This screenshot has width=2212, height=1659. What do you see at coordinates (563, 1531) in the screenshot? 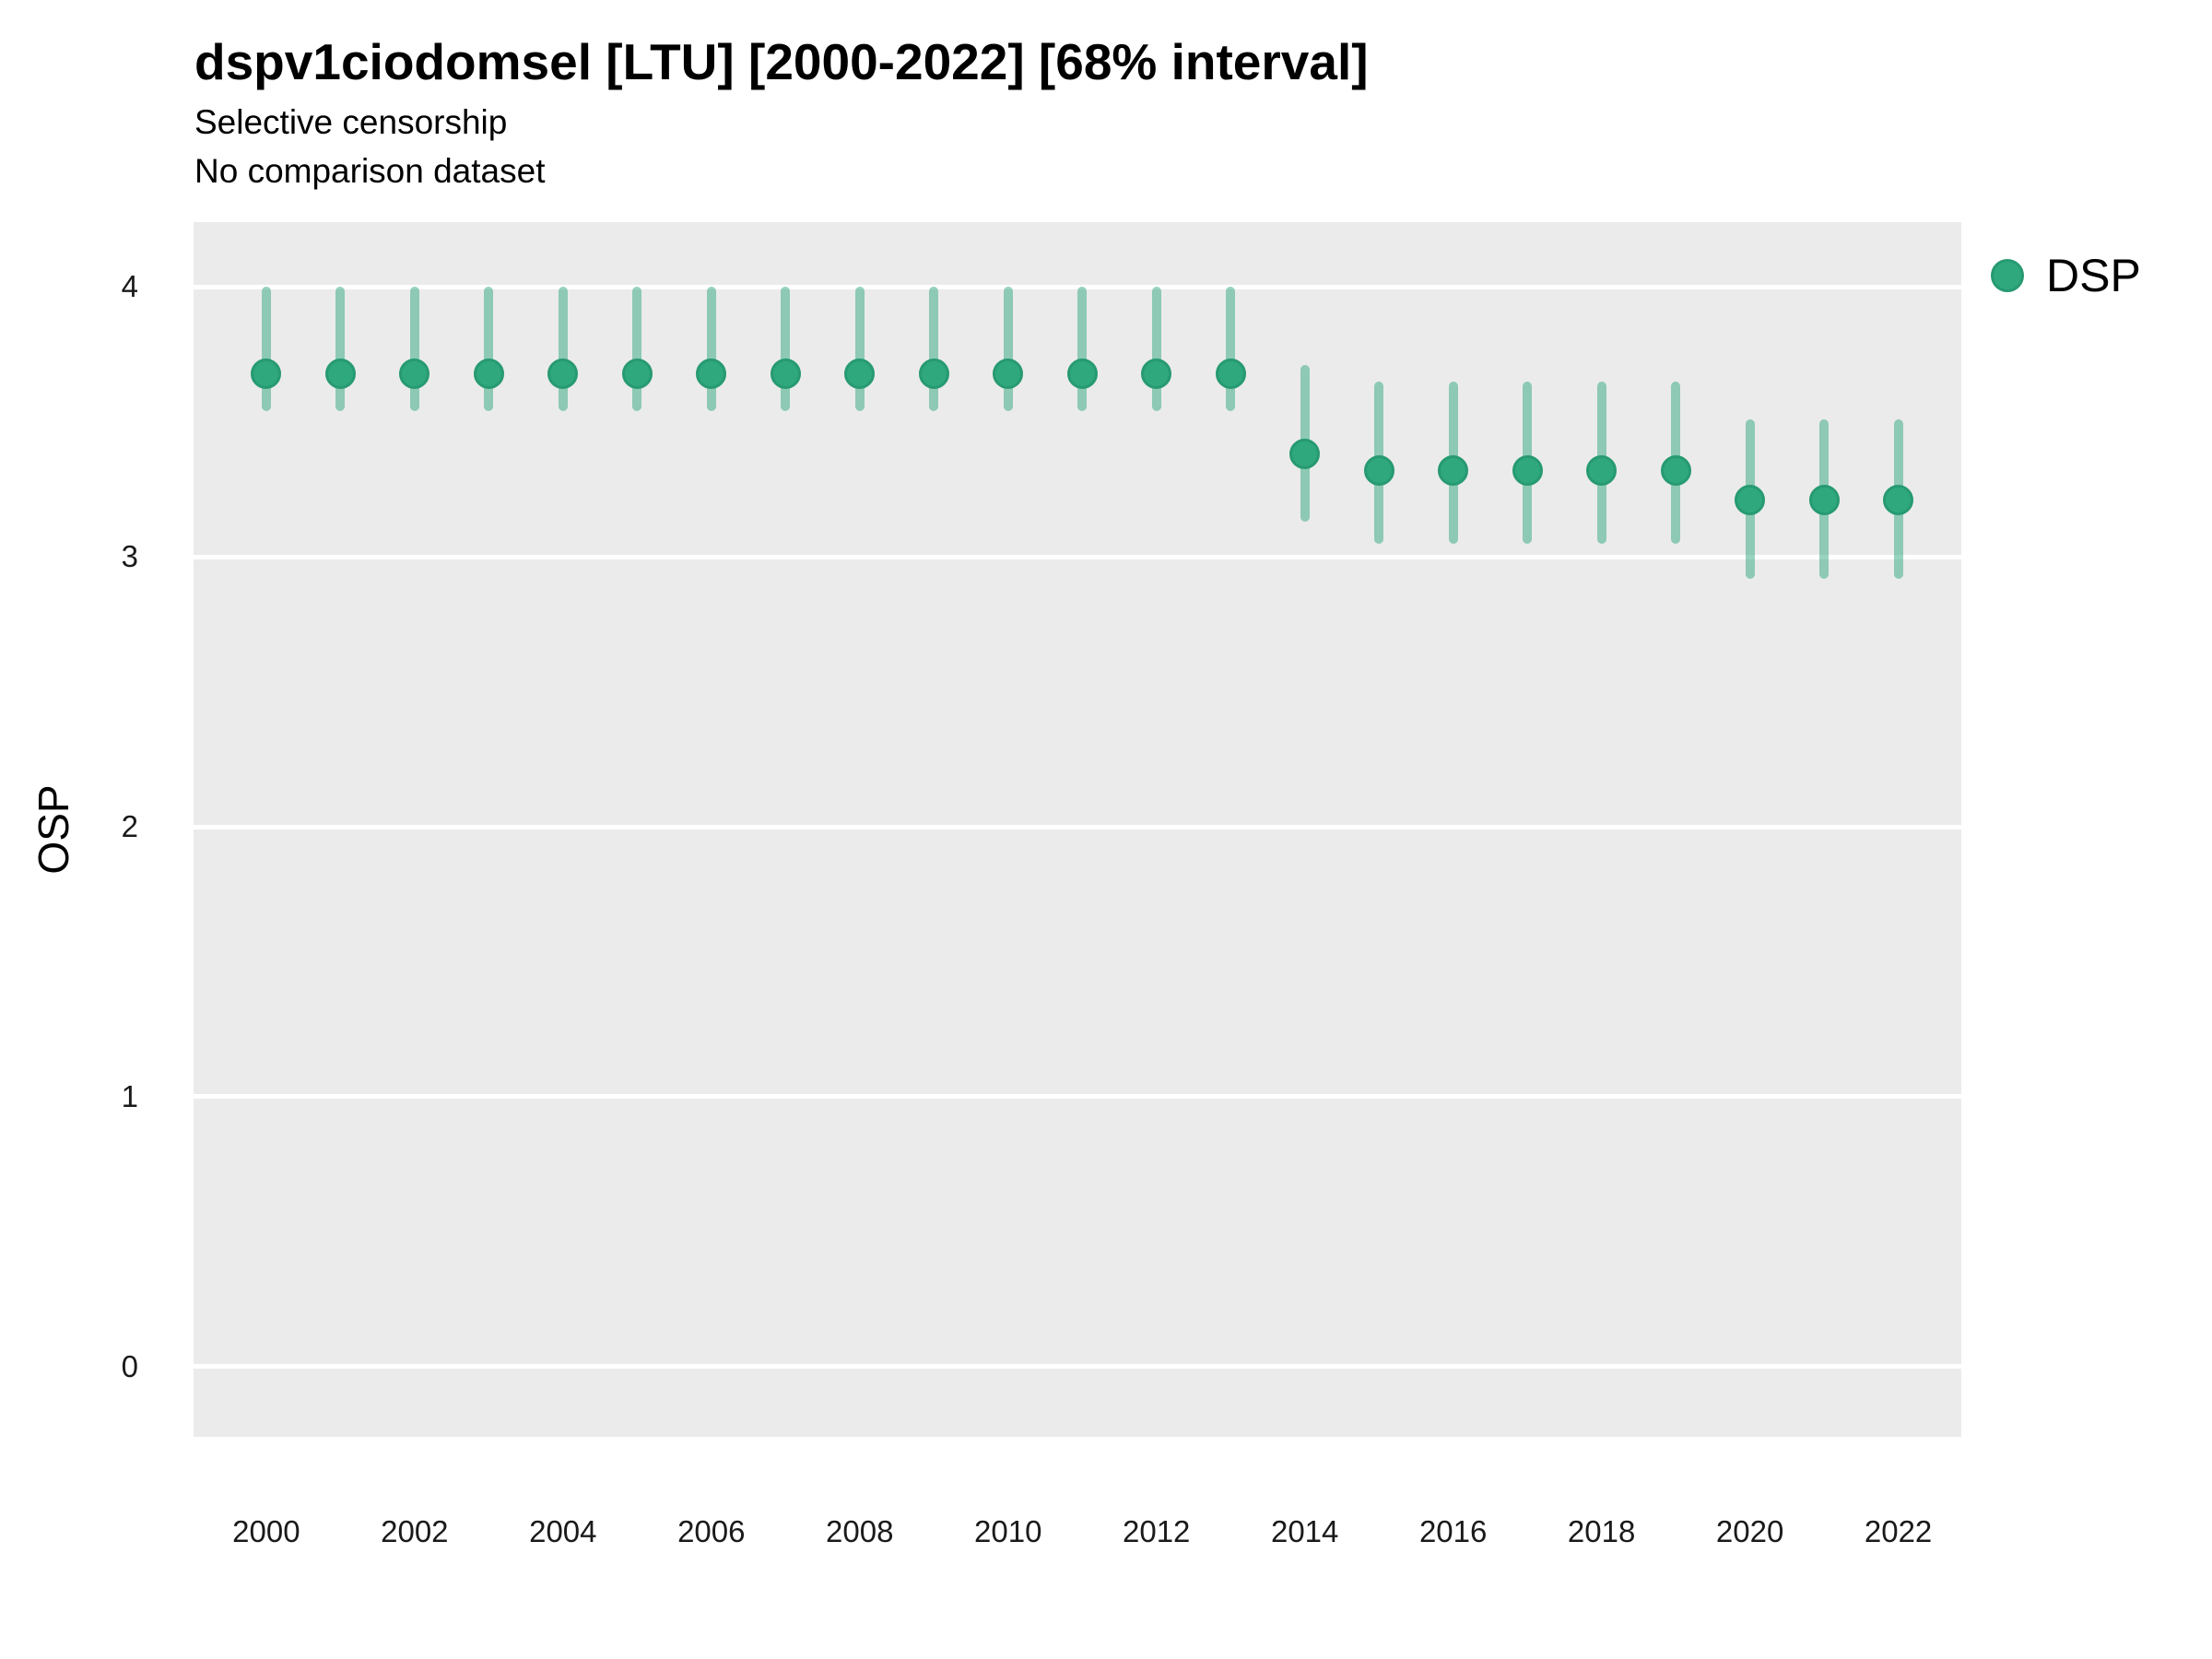
I see `x-tick-label-2004: 2004` at bounding box center [563, 1531].